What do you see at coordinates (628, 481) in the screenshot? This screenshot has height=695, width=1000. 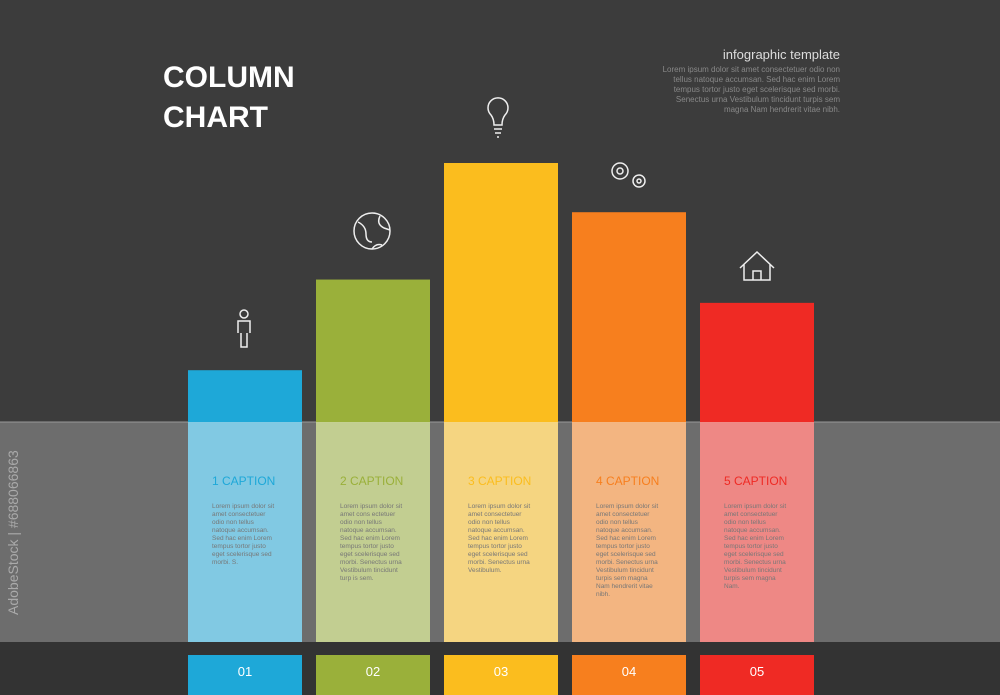 I see `caption-title: 4 CAPTION` at bounding box center [628, 481].